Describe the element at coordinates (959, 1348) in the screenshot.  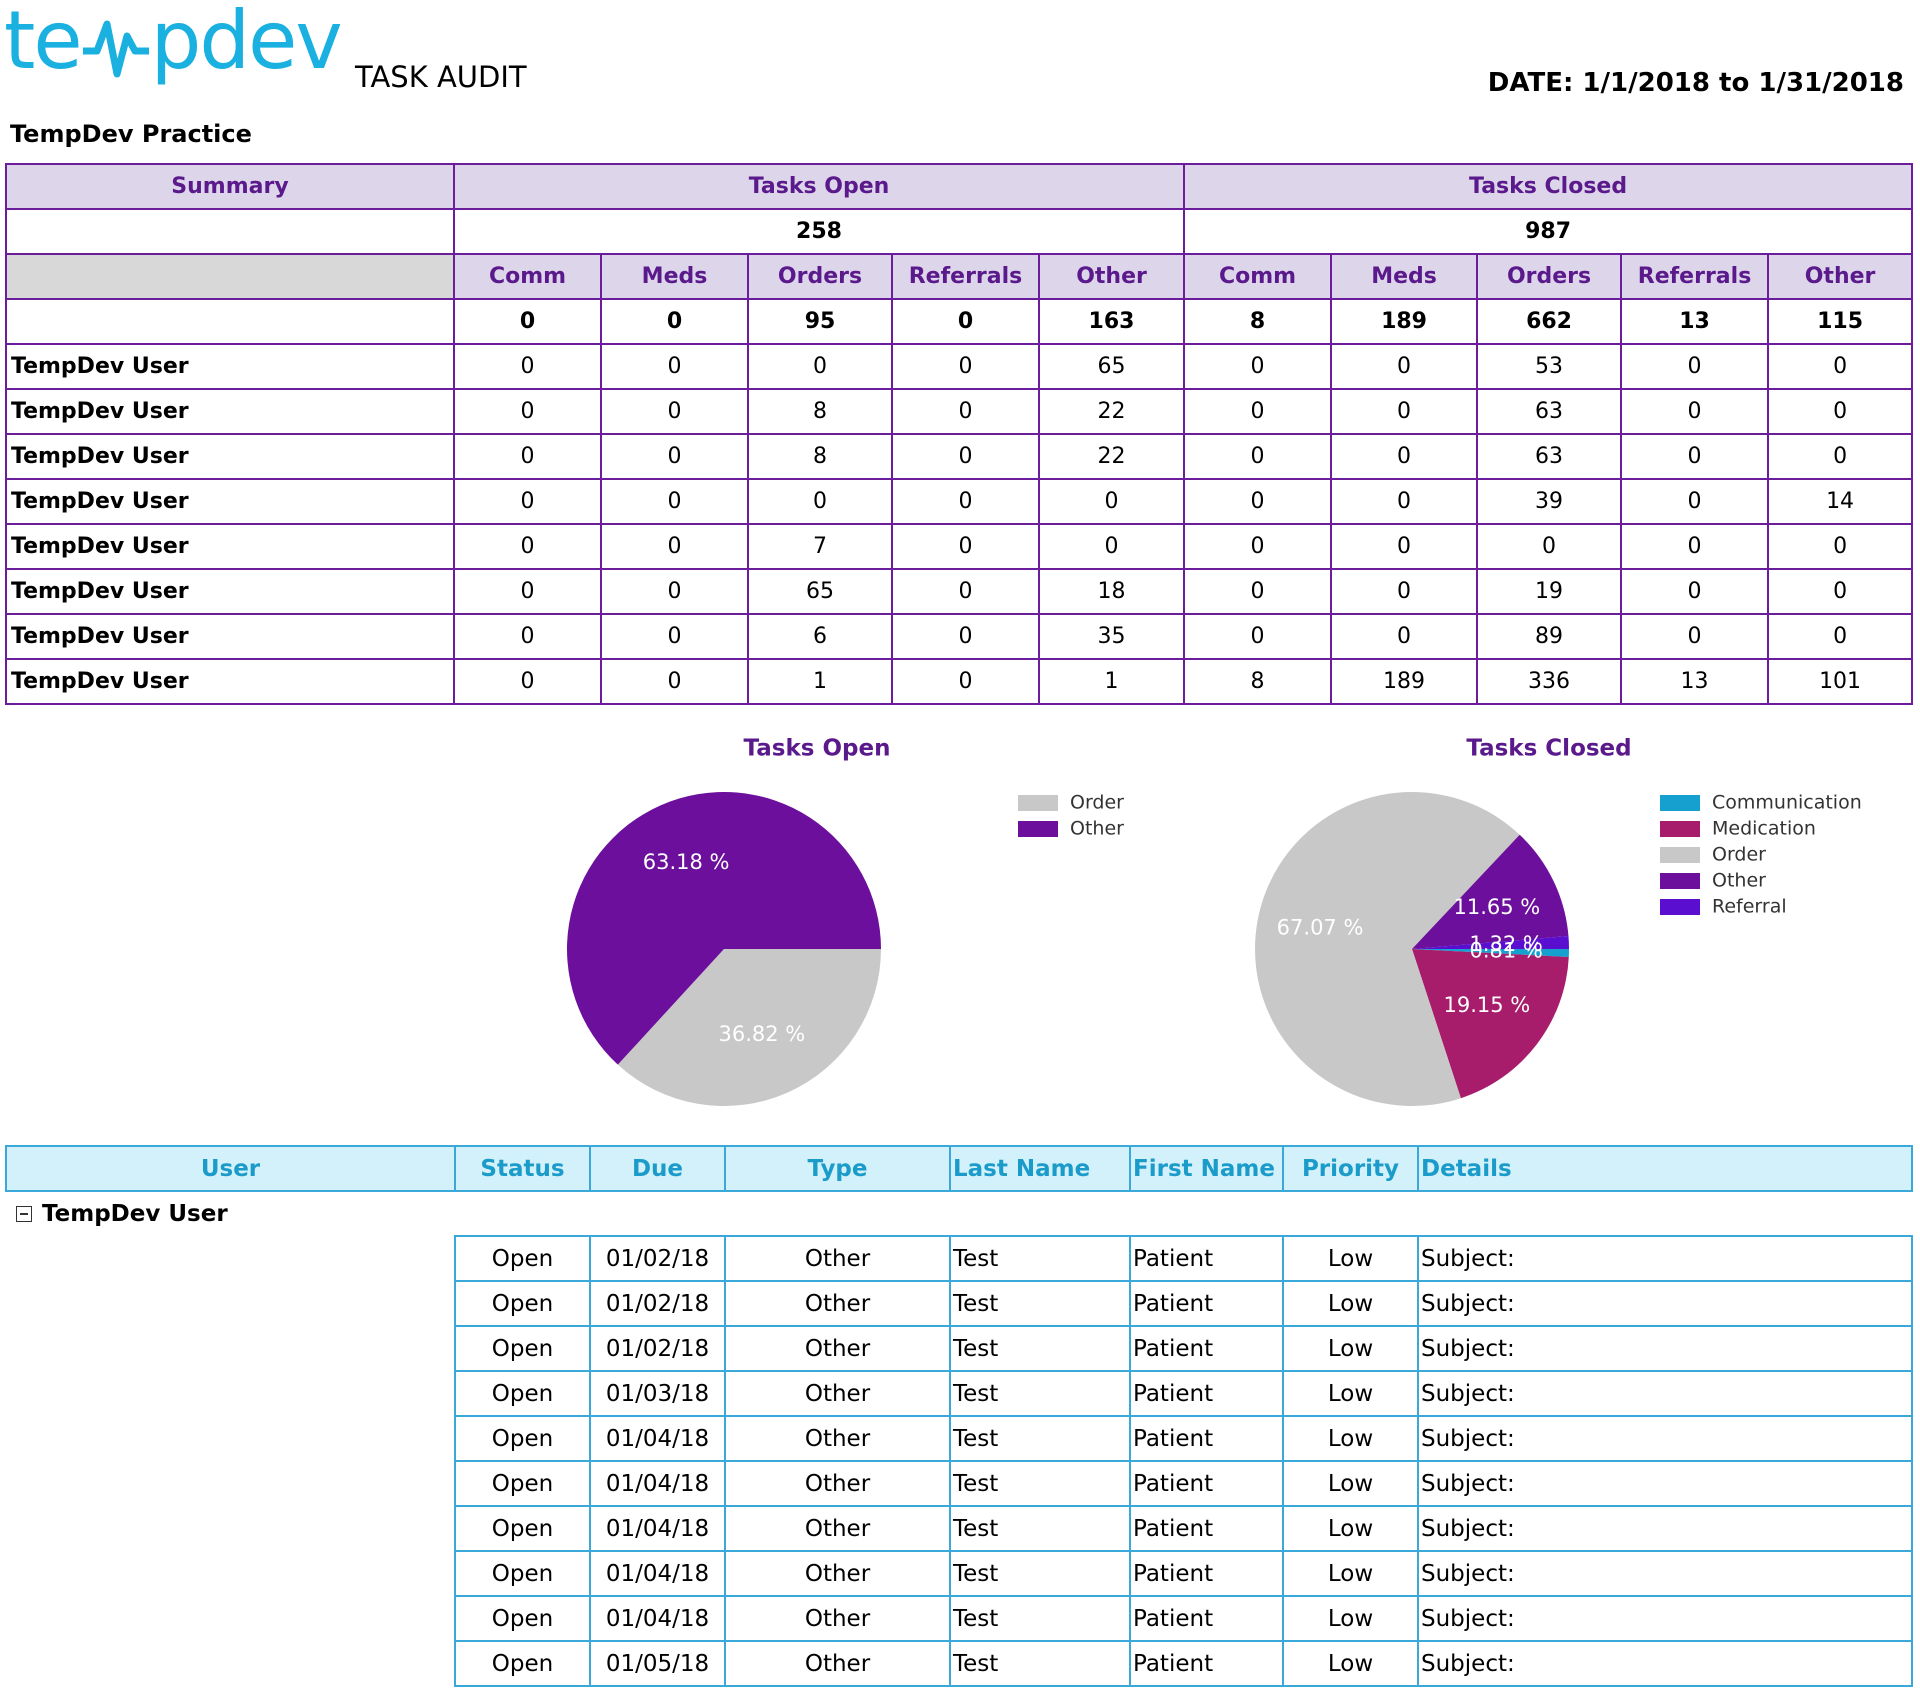
I see `task-row: Open 01/02/18 Other Test Patient Low Subject:` at that location.